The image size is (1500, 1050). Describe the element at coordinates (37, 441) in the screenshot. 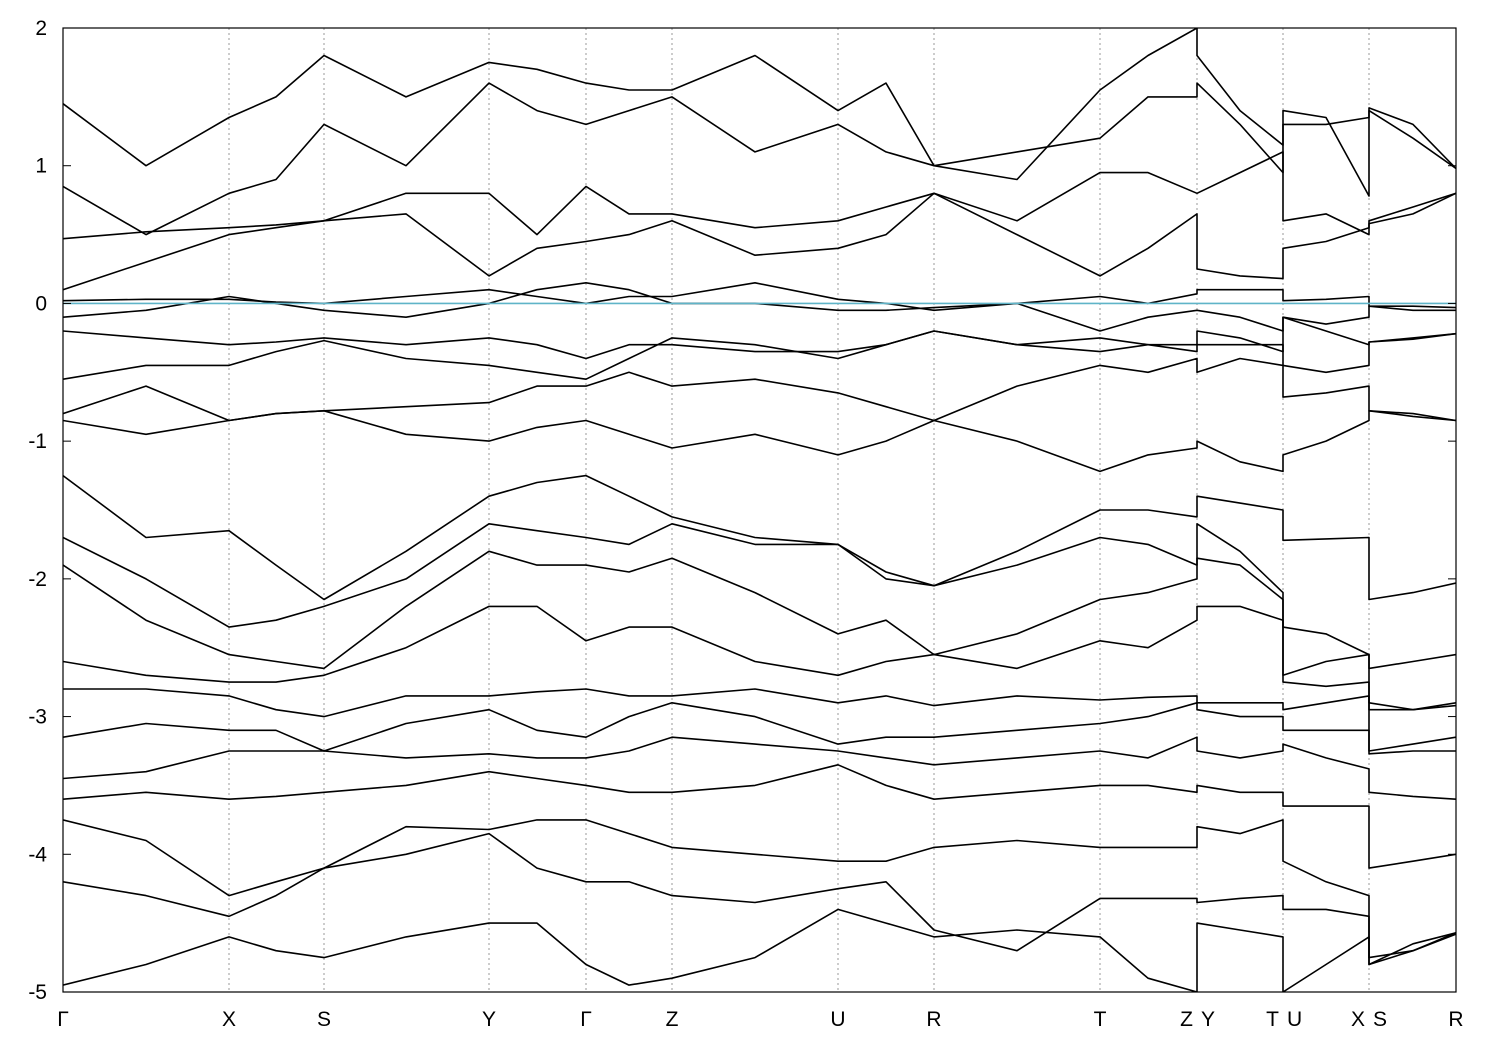

I see `y-tick-label: -1` at that location.